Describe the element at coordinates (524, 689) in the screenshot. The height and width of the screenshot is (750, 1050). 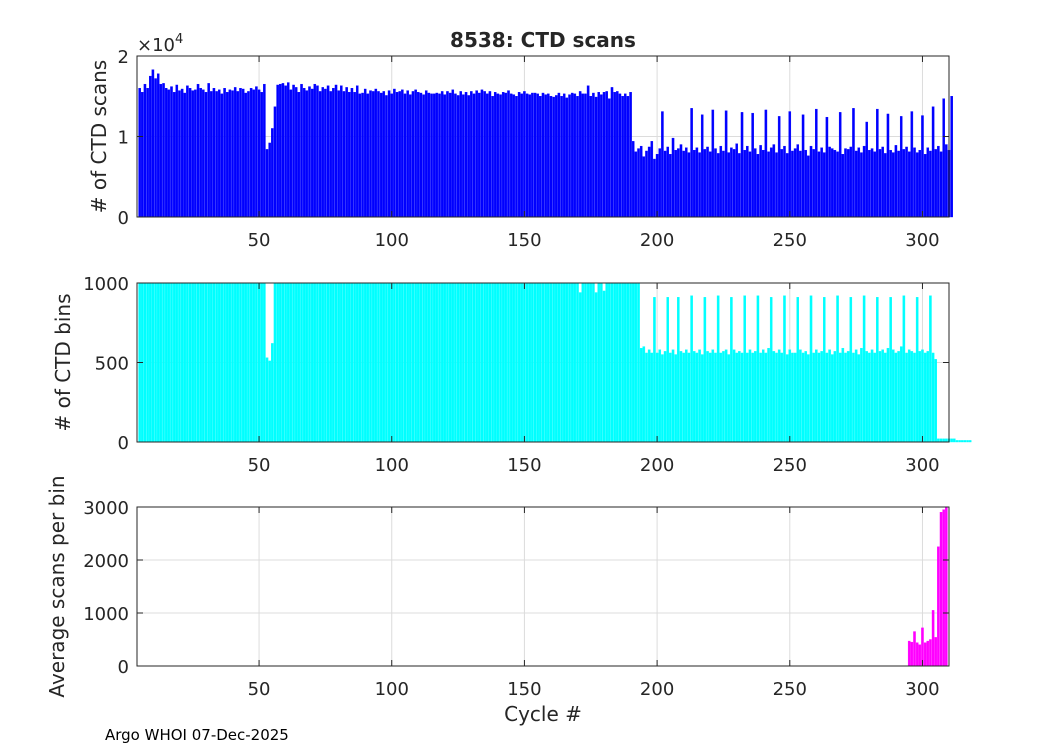
I see `average-scans-x-tick-label: 150` at that location.